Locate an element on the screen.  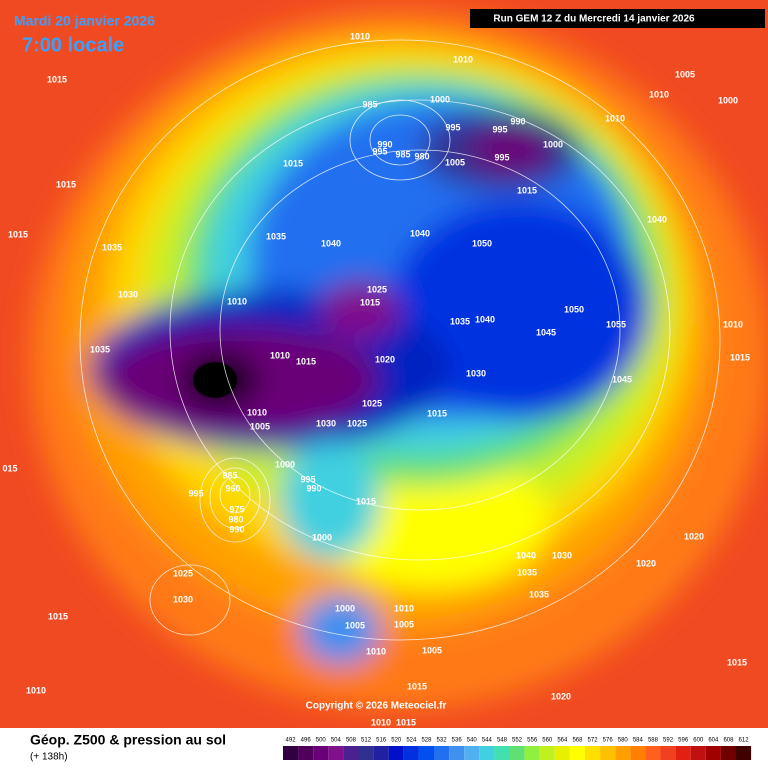
colorbar-label: 580 is located at coordinates (623, 741).